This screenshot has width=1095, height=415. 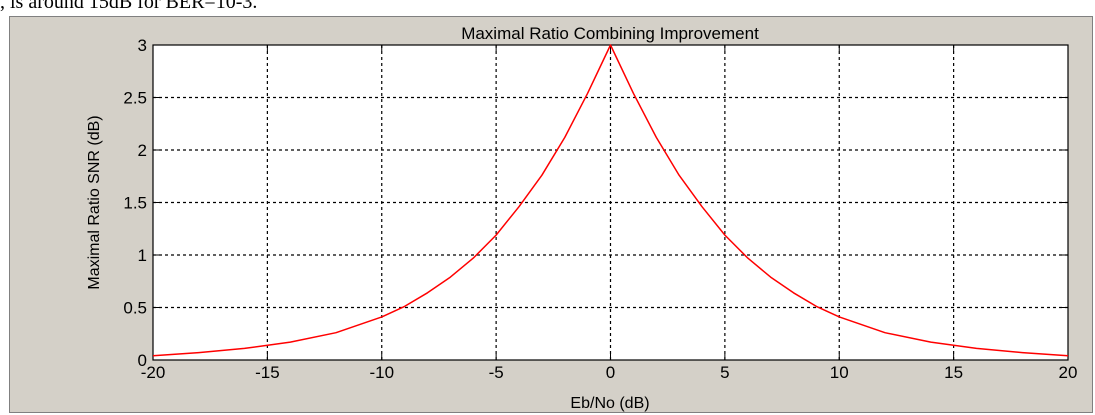 I want to click on x-tick-label: 20, so click(x=1068, y=372).